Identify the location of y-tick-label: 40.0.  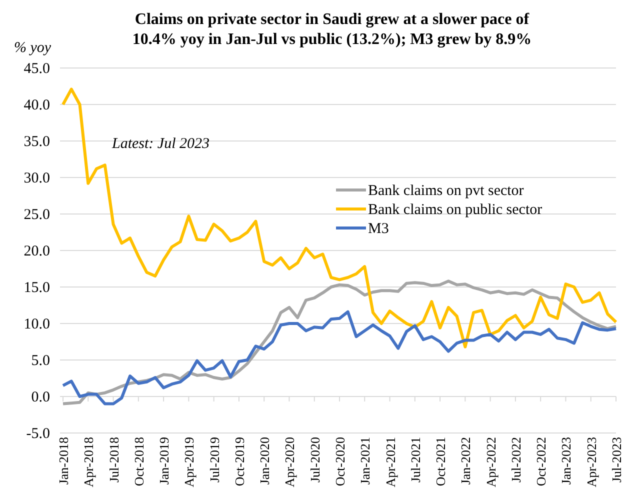
(37, 105).